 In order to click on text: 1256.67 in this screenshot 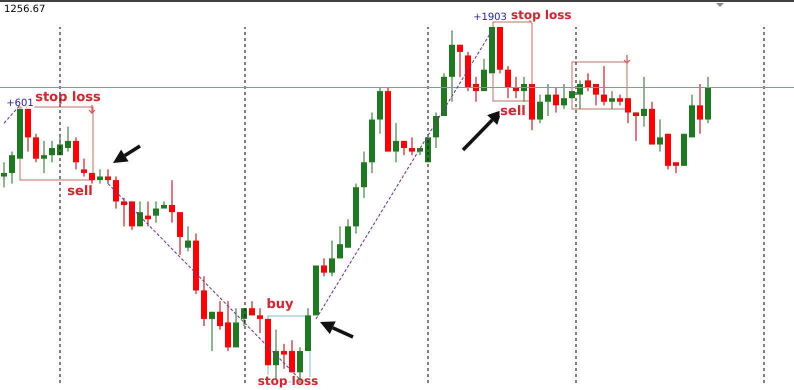, I will do `click(25, 9)`.